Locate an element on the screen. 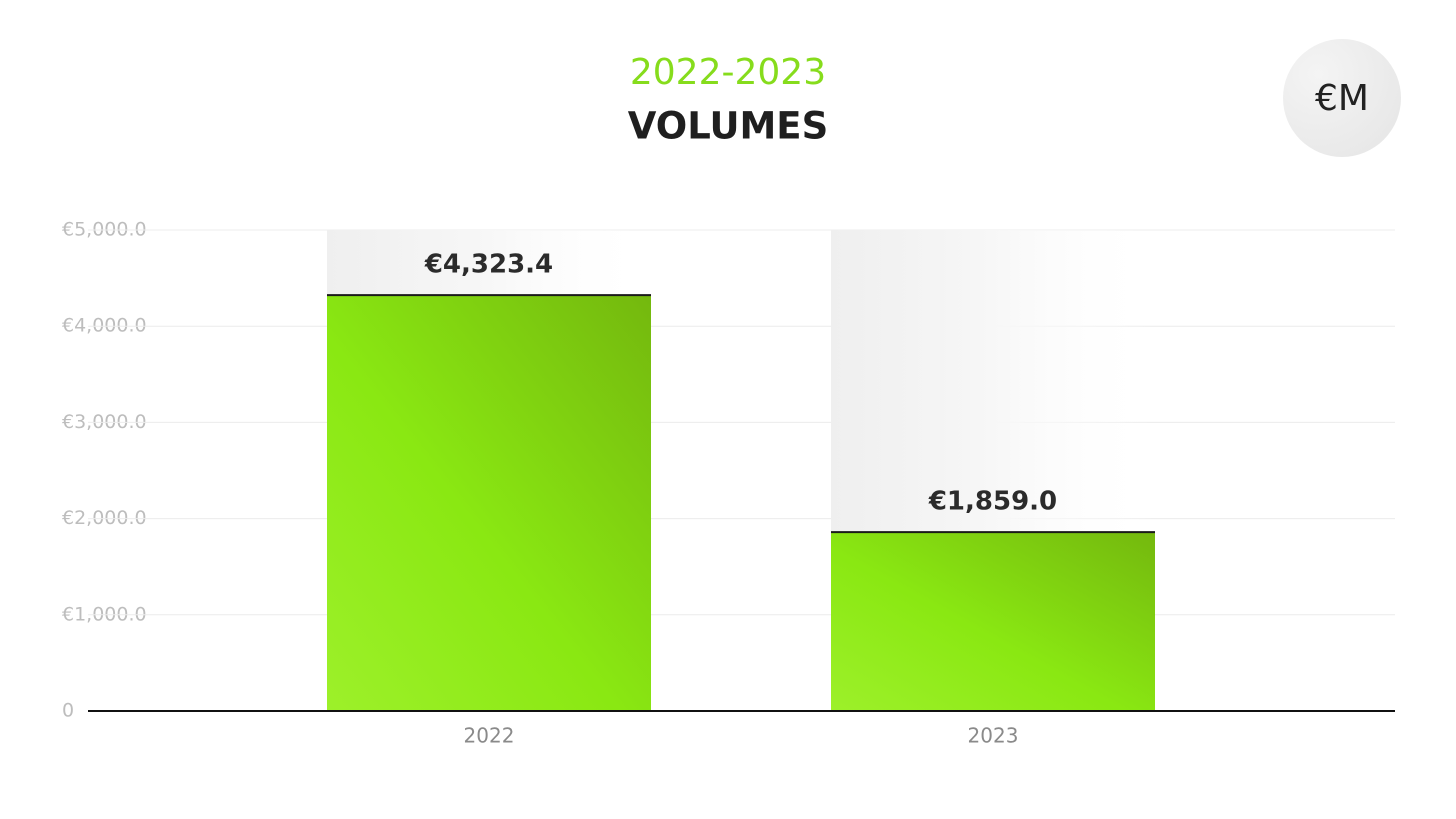 The height and width of the screenshot is (819, 1456). unit-label: €M is located at coordinates (1342, 98).